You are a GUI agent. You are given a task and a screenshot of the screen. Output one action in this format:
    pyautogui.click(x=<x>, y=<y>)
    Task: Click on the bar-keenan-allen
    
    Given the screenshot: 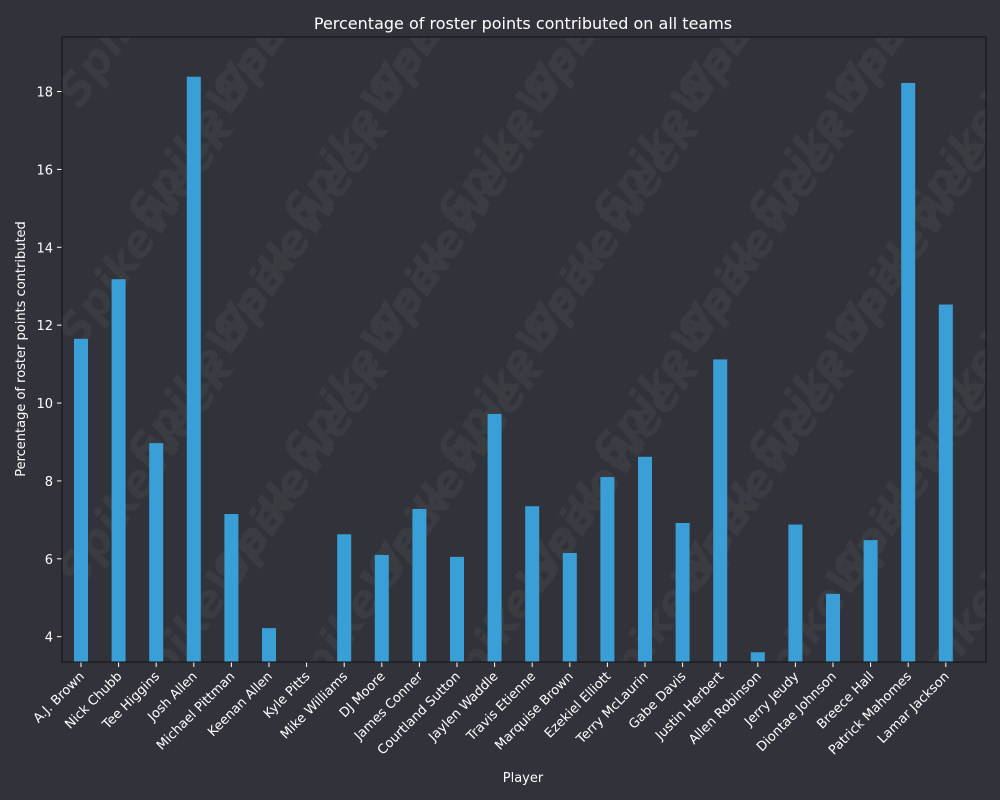 What is the action you would take?
    pyautogui.click(x=269, y=645)
    